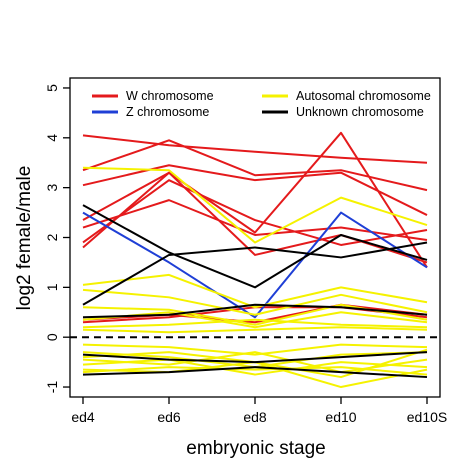 The width and height of the screenshot is (474, 474). What do you see at coordinates (52, 88) in the screenshot?
I see `y-tick-label-5: 5` at bounding box center [52, 88].